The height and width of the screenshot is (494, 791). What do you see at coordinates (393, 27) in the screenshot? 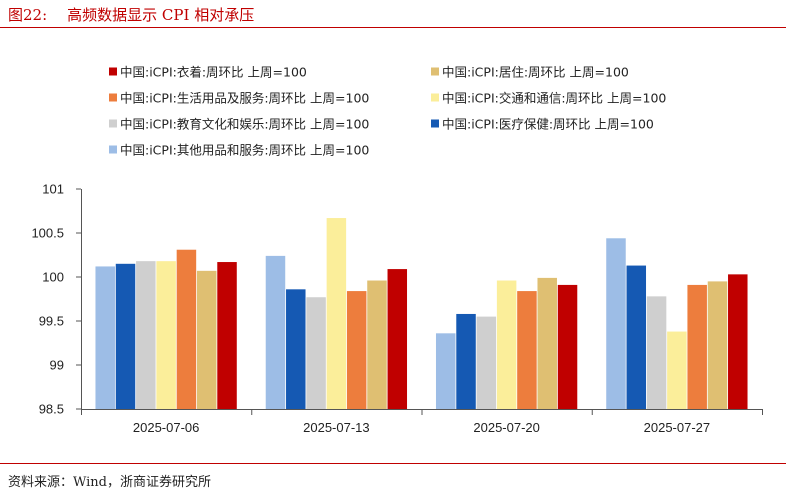
I see `title-divider` at bounding box center [393, 27].